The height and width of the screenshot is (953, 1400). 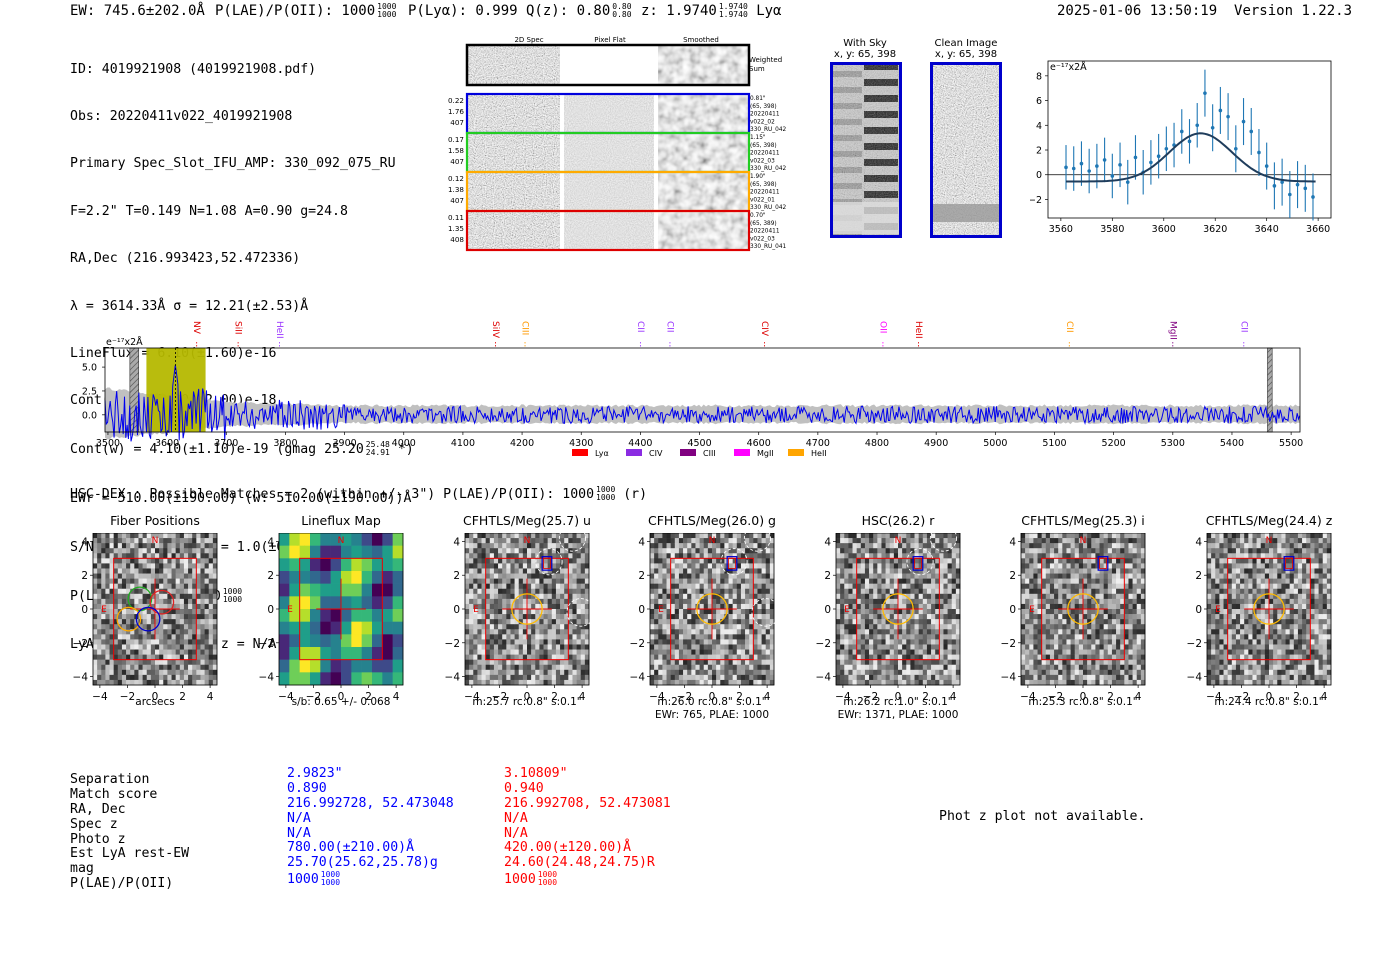 I want to click on panel-title: Fiber Positions, so click(x=155, y=520).